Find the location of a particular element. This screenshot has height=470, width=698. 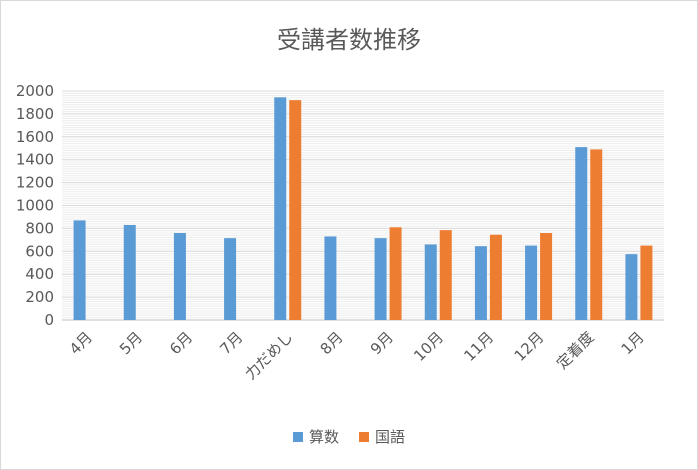

legend-item: 算数 is located at coordinates (315, 436).